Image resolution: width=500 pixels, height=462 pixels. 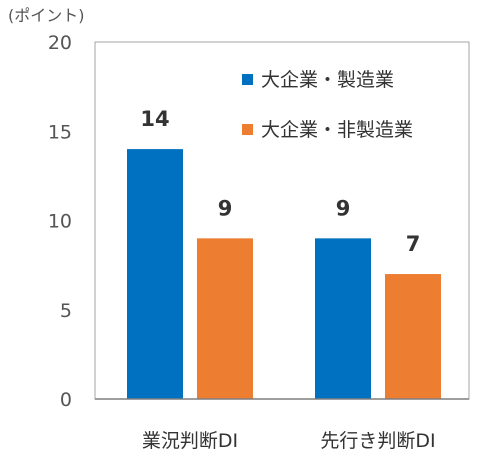 I want to click on y-tick-label: 10, so click(x=60, y=222).